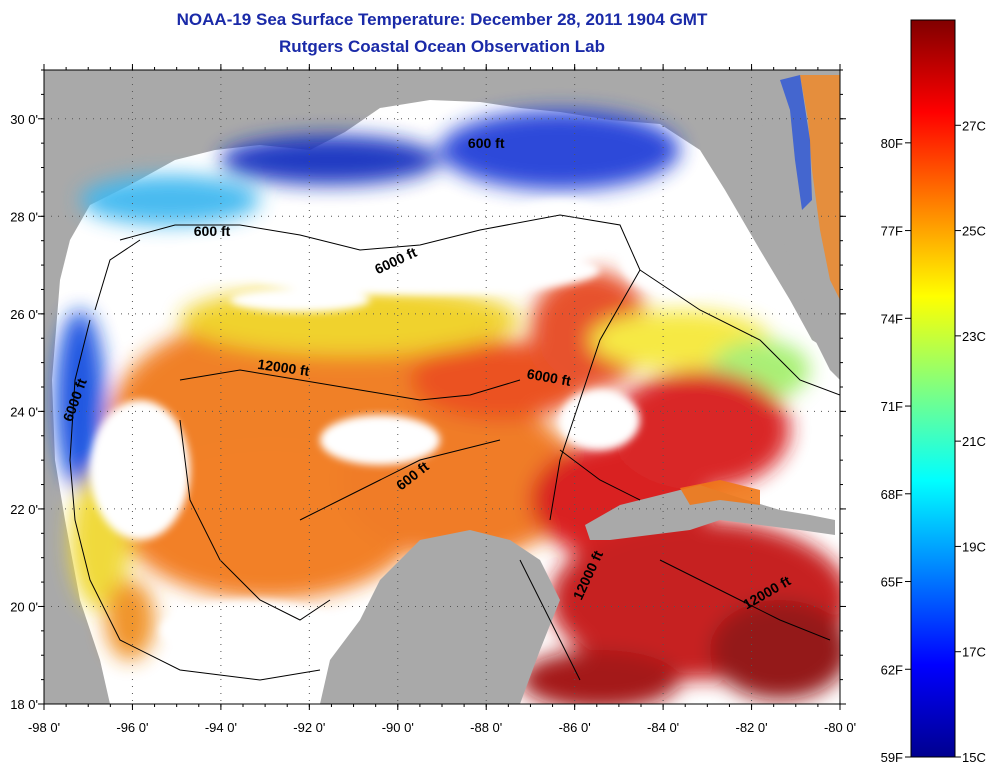 The image size is (992, 770). What do you see at coordinates (24, 509) in the screenshot?
I see `lat-tick-label: 22 0'` at bounding box center [24, 509].